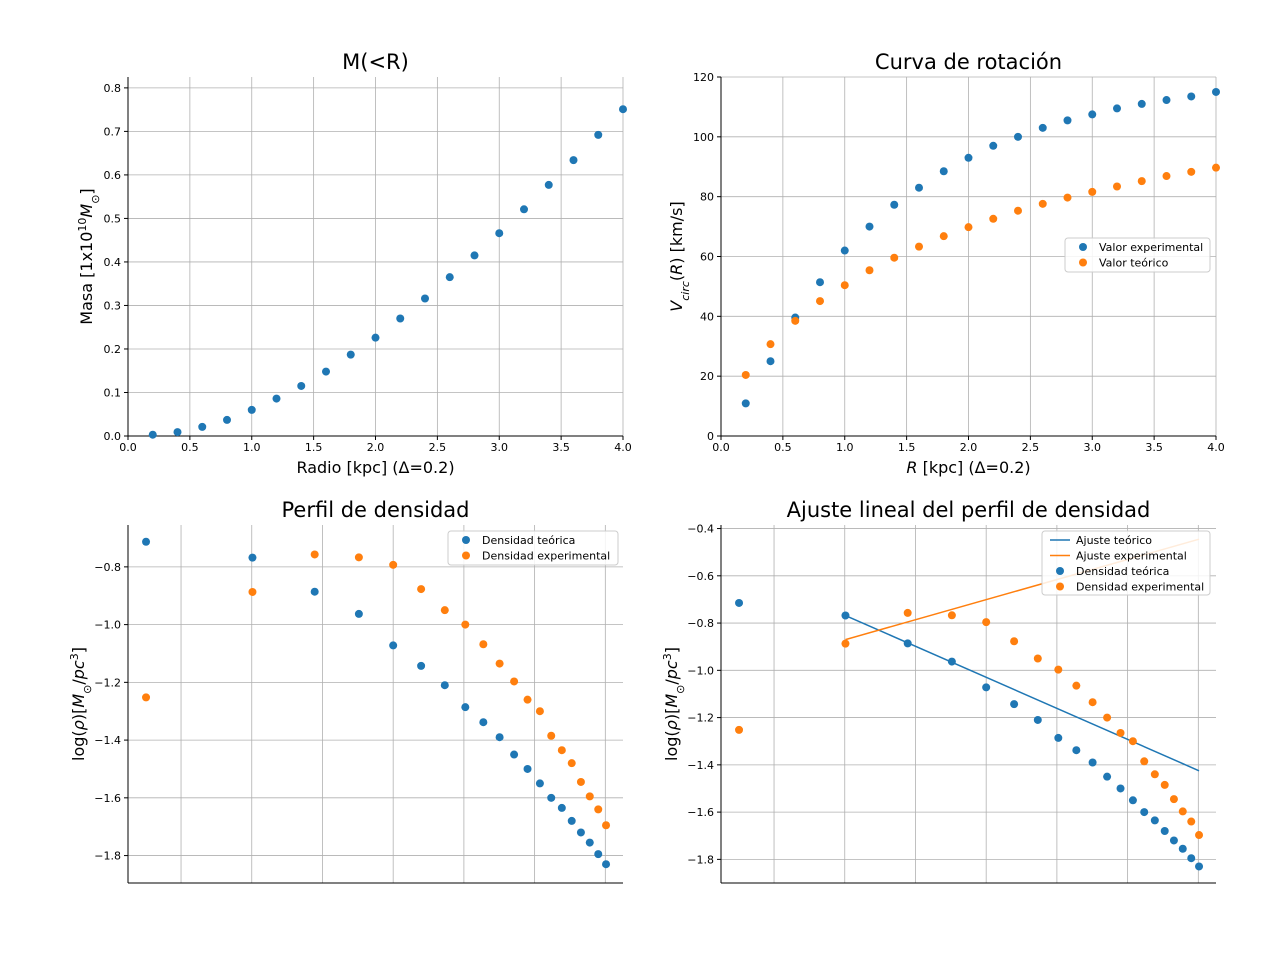  Describe the element at coordinates (703, 137) in the screenshot. I see `y-tick-label: 100` at that location.